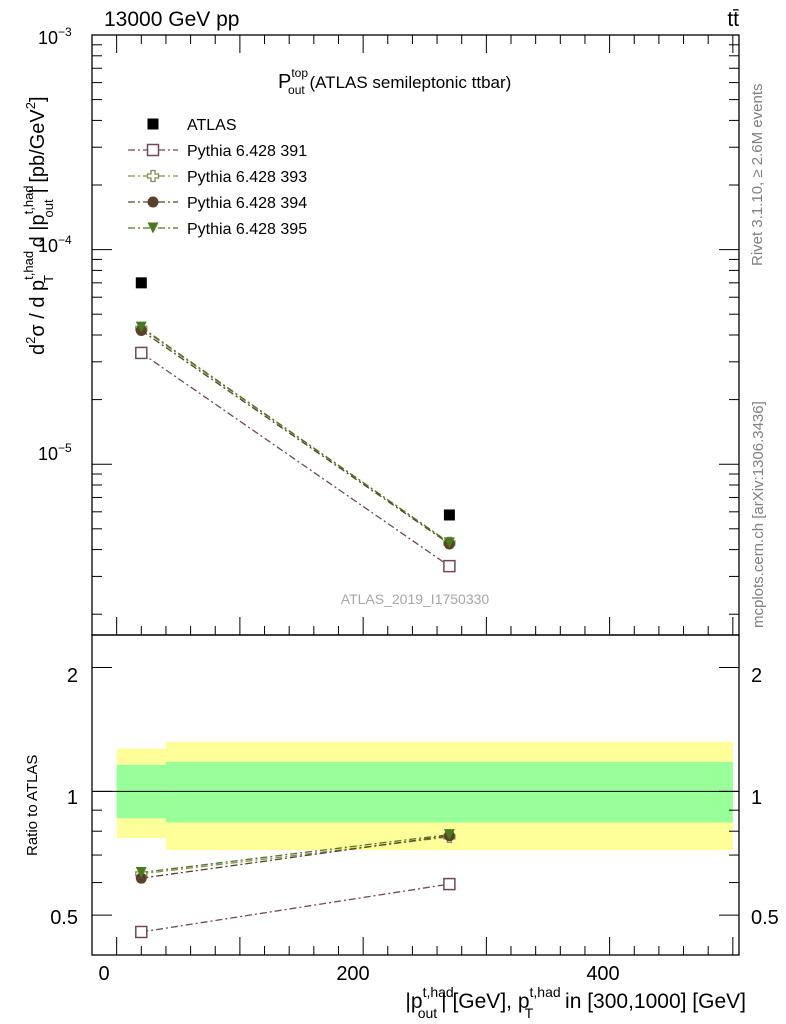  I want to click on legend-item-4: Pythia 6.428 395, so click(217, 229).